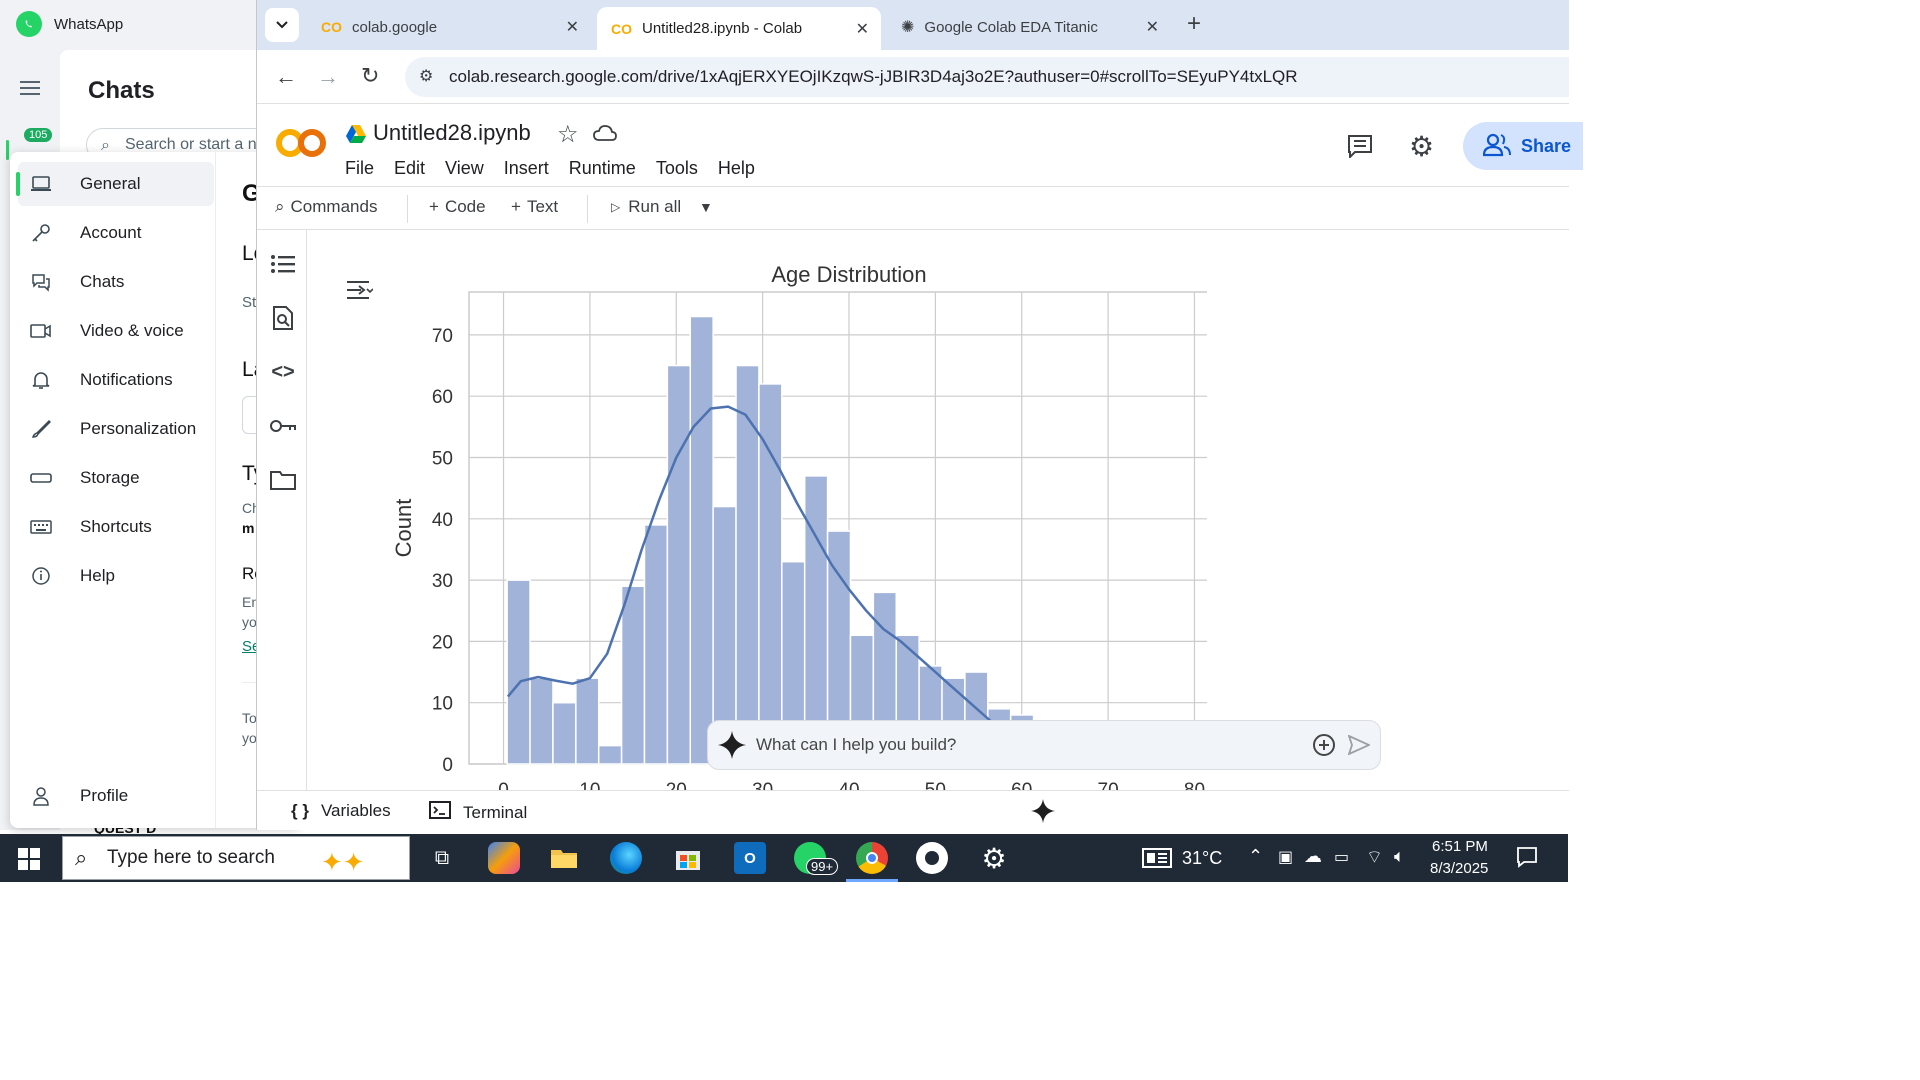  What do you see at coordinates (280, 206) in the screenshot?
I see `search-icon: ⌕` at bounding box center [280, 206].